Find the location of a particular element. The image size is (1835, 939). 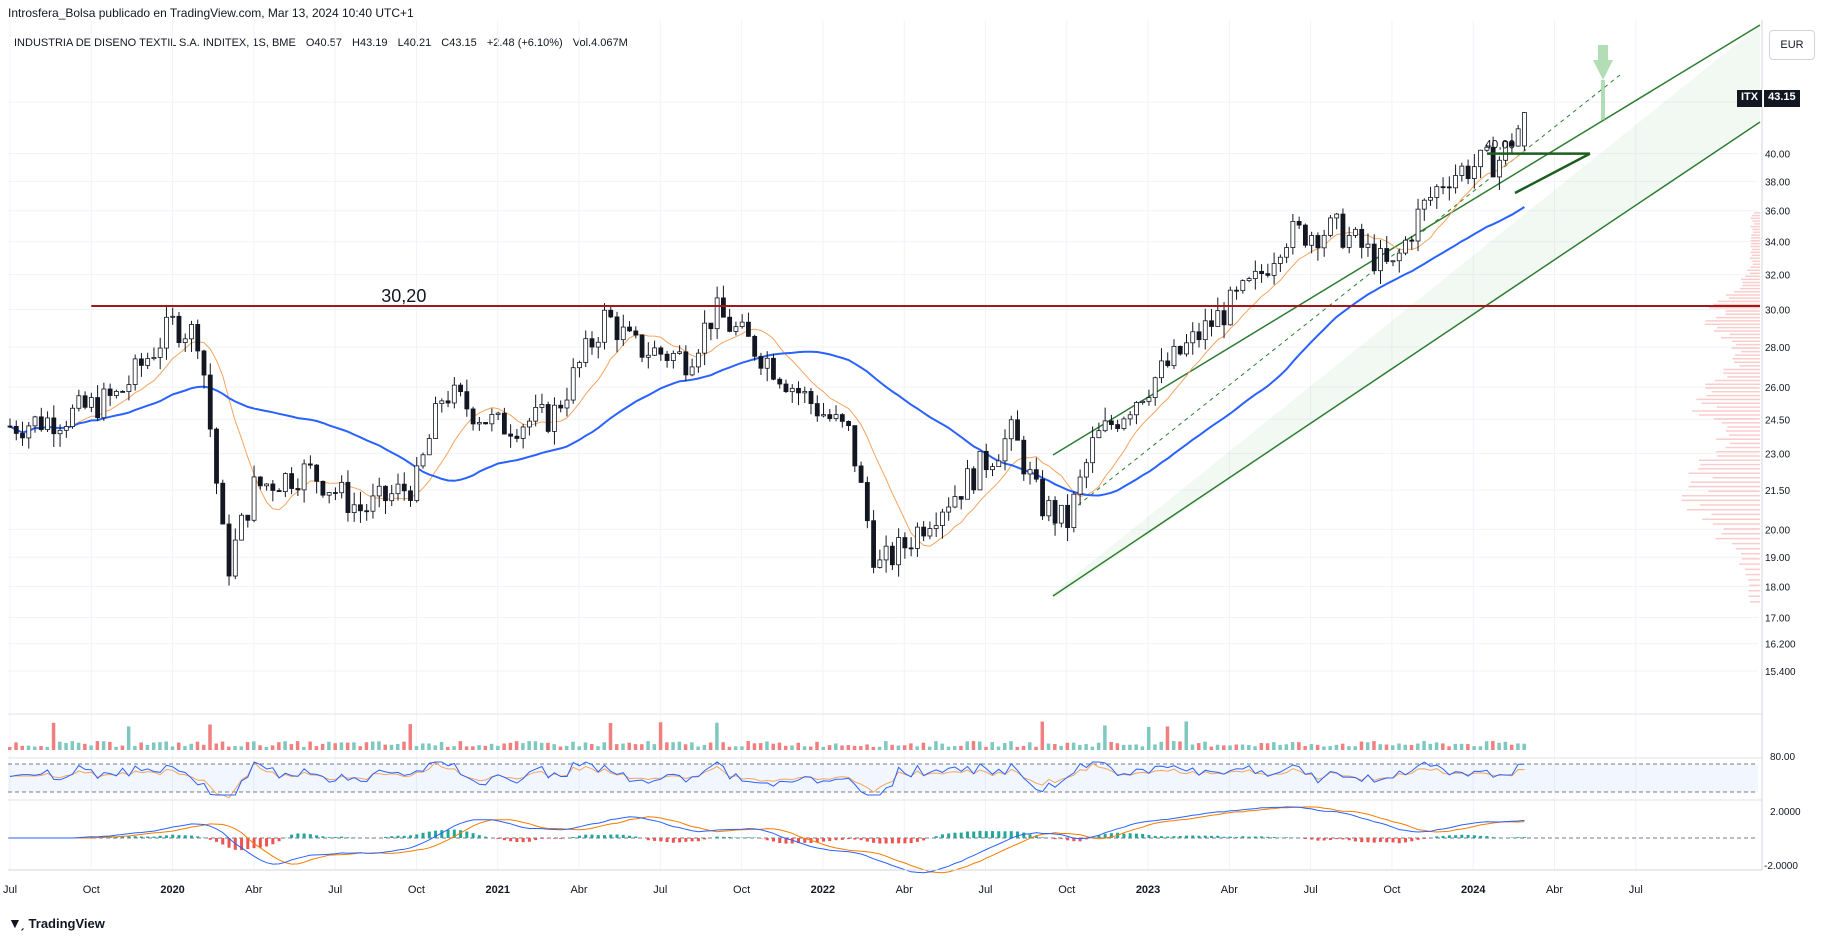

y-tick-label: 18.00 is located at coordinates (1777, 588).